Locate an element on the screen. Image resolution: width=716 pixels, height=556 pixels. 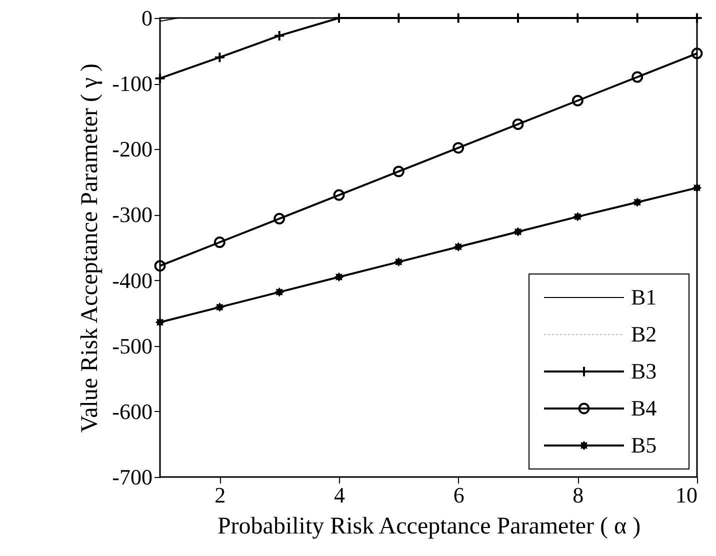
legend-label: B1 is located at coordinates (644, 297).